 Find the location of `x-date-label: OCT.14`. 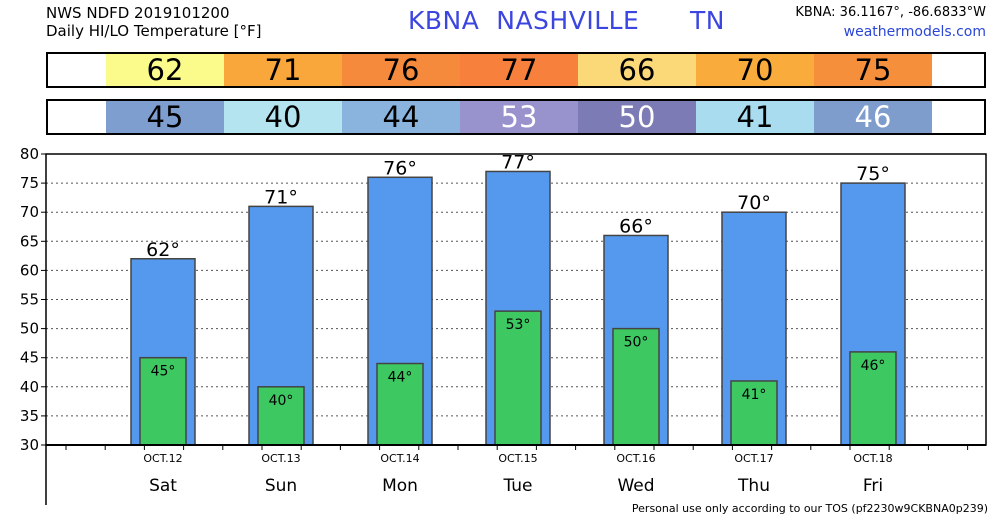

x-date-label: OCT.14 is located at coordinates (399, 458).